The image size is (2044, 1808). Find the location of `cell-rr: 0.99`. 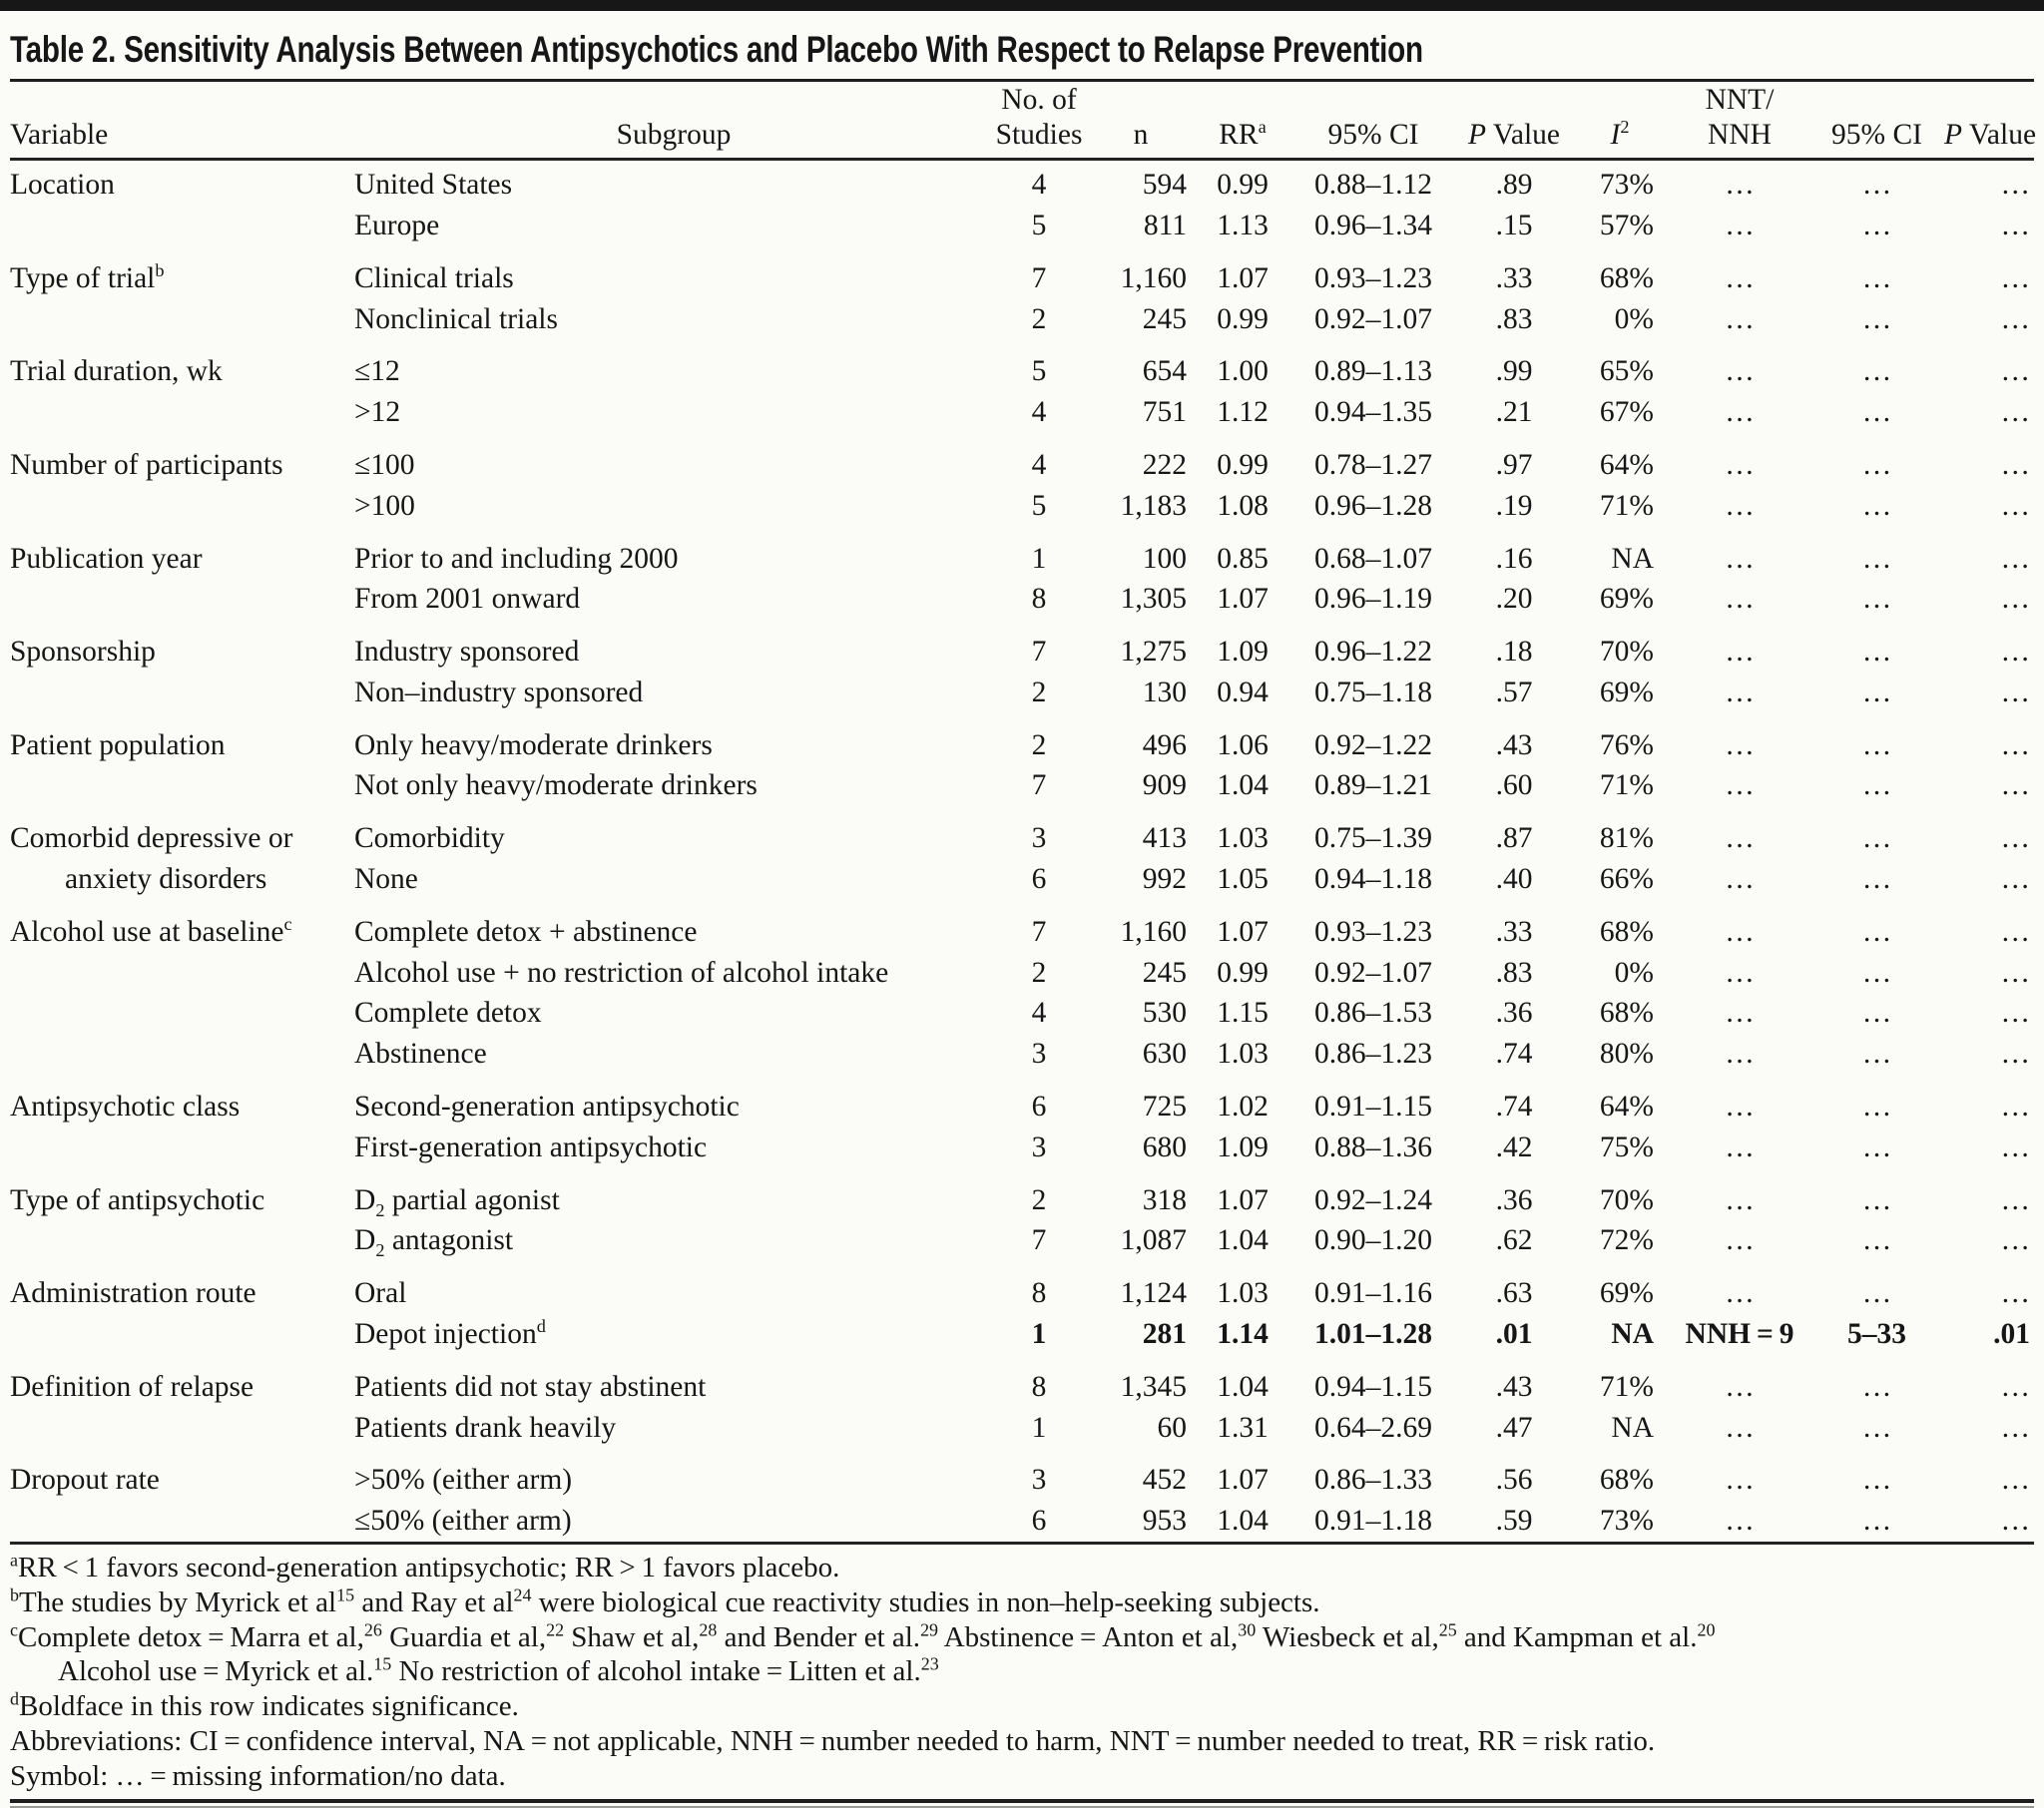

cell-rr: 0.99 is located at coordinates (1243, 465).